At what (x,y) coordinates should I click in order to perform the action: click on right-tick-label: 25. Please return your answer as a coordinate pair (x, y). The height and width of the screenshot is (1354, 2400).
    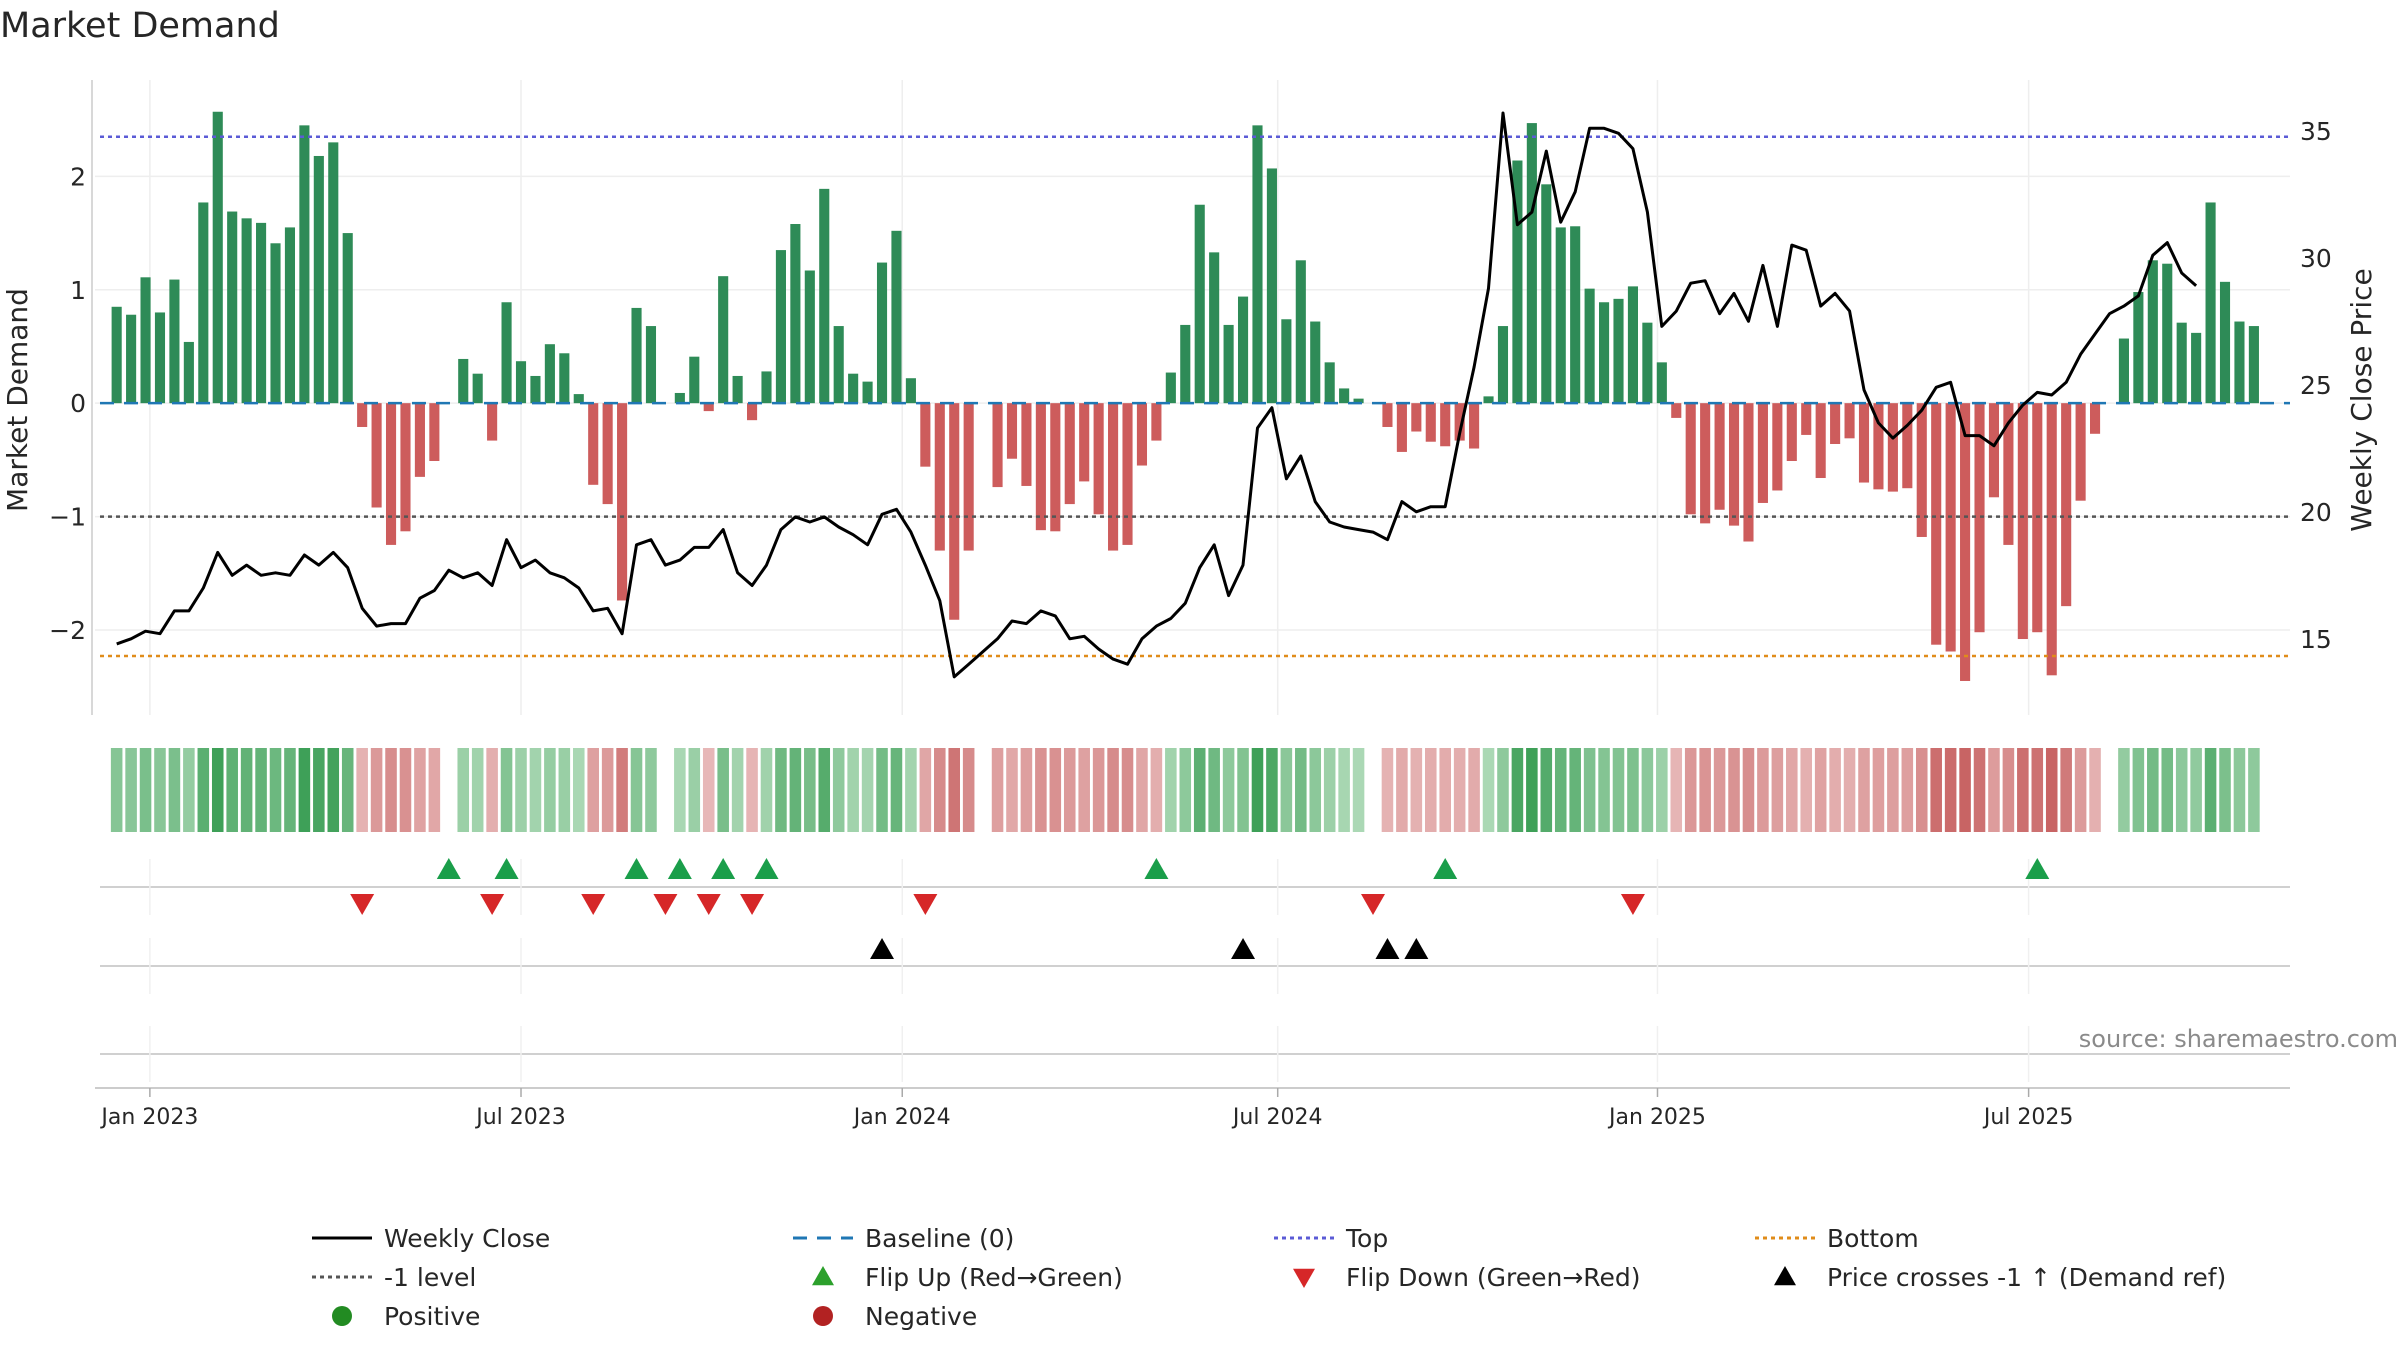
    Looking at the image, I should click on (2316, 385).